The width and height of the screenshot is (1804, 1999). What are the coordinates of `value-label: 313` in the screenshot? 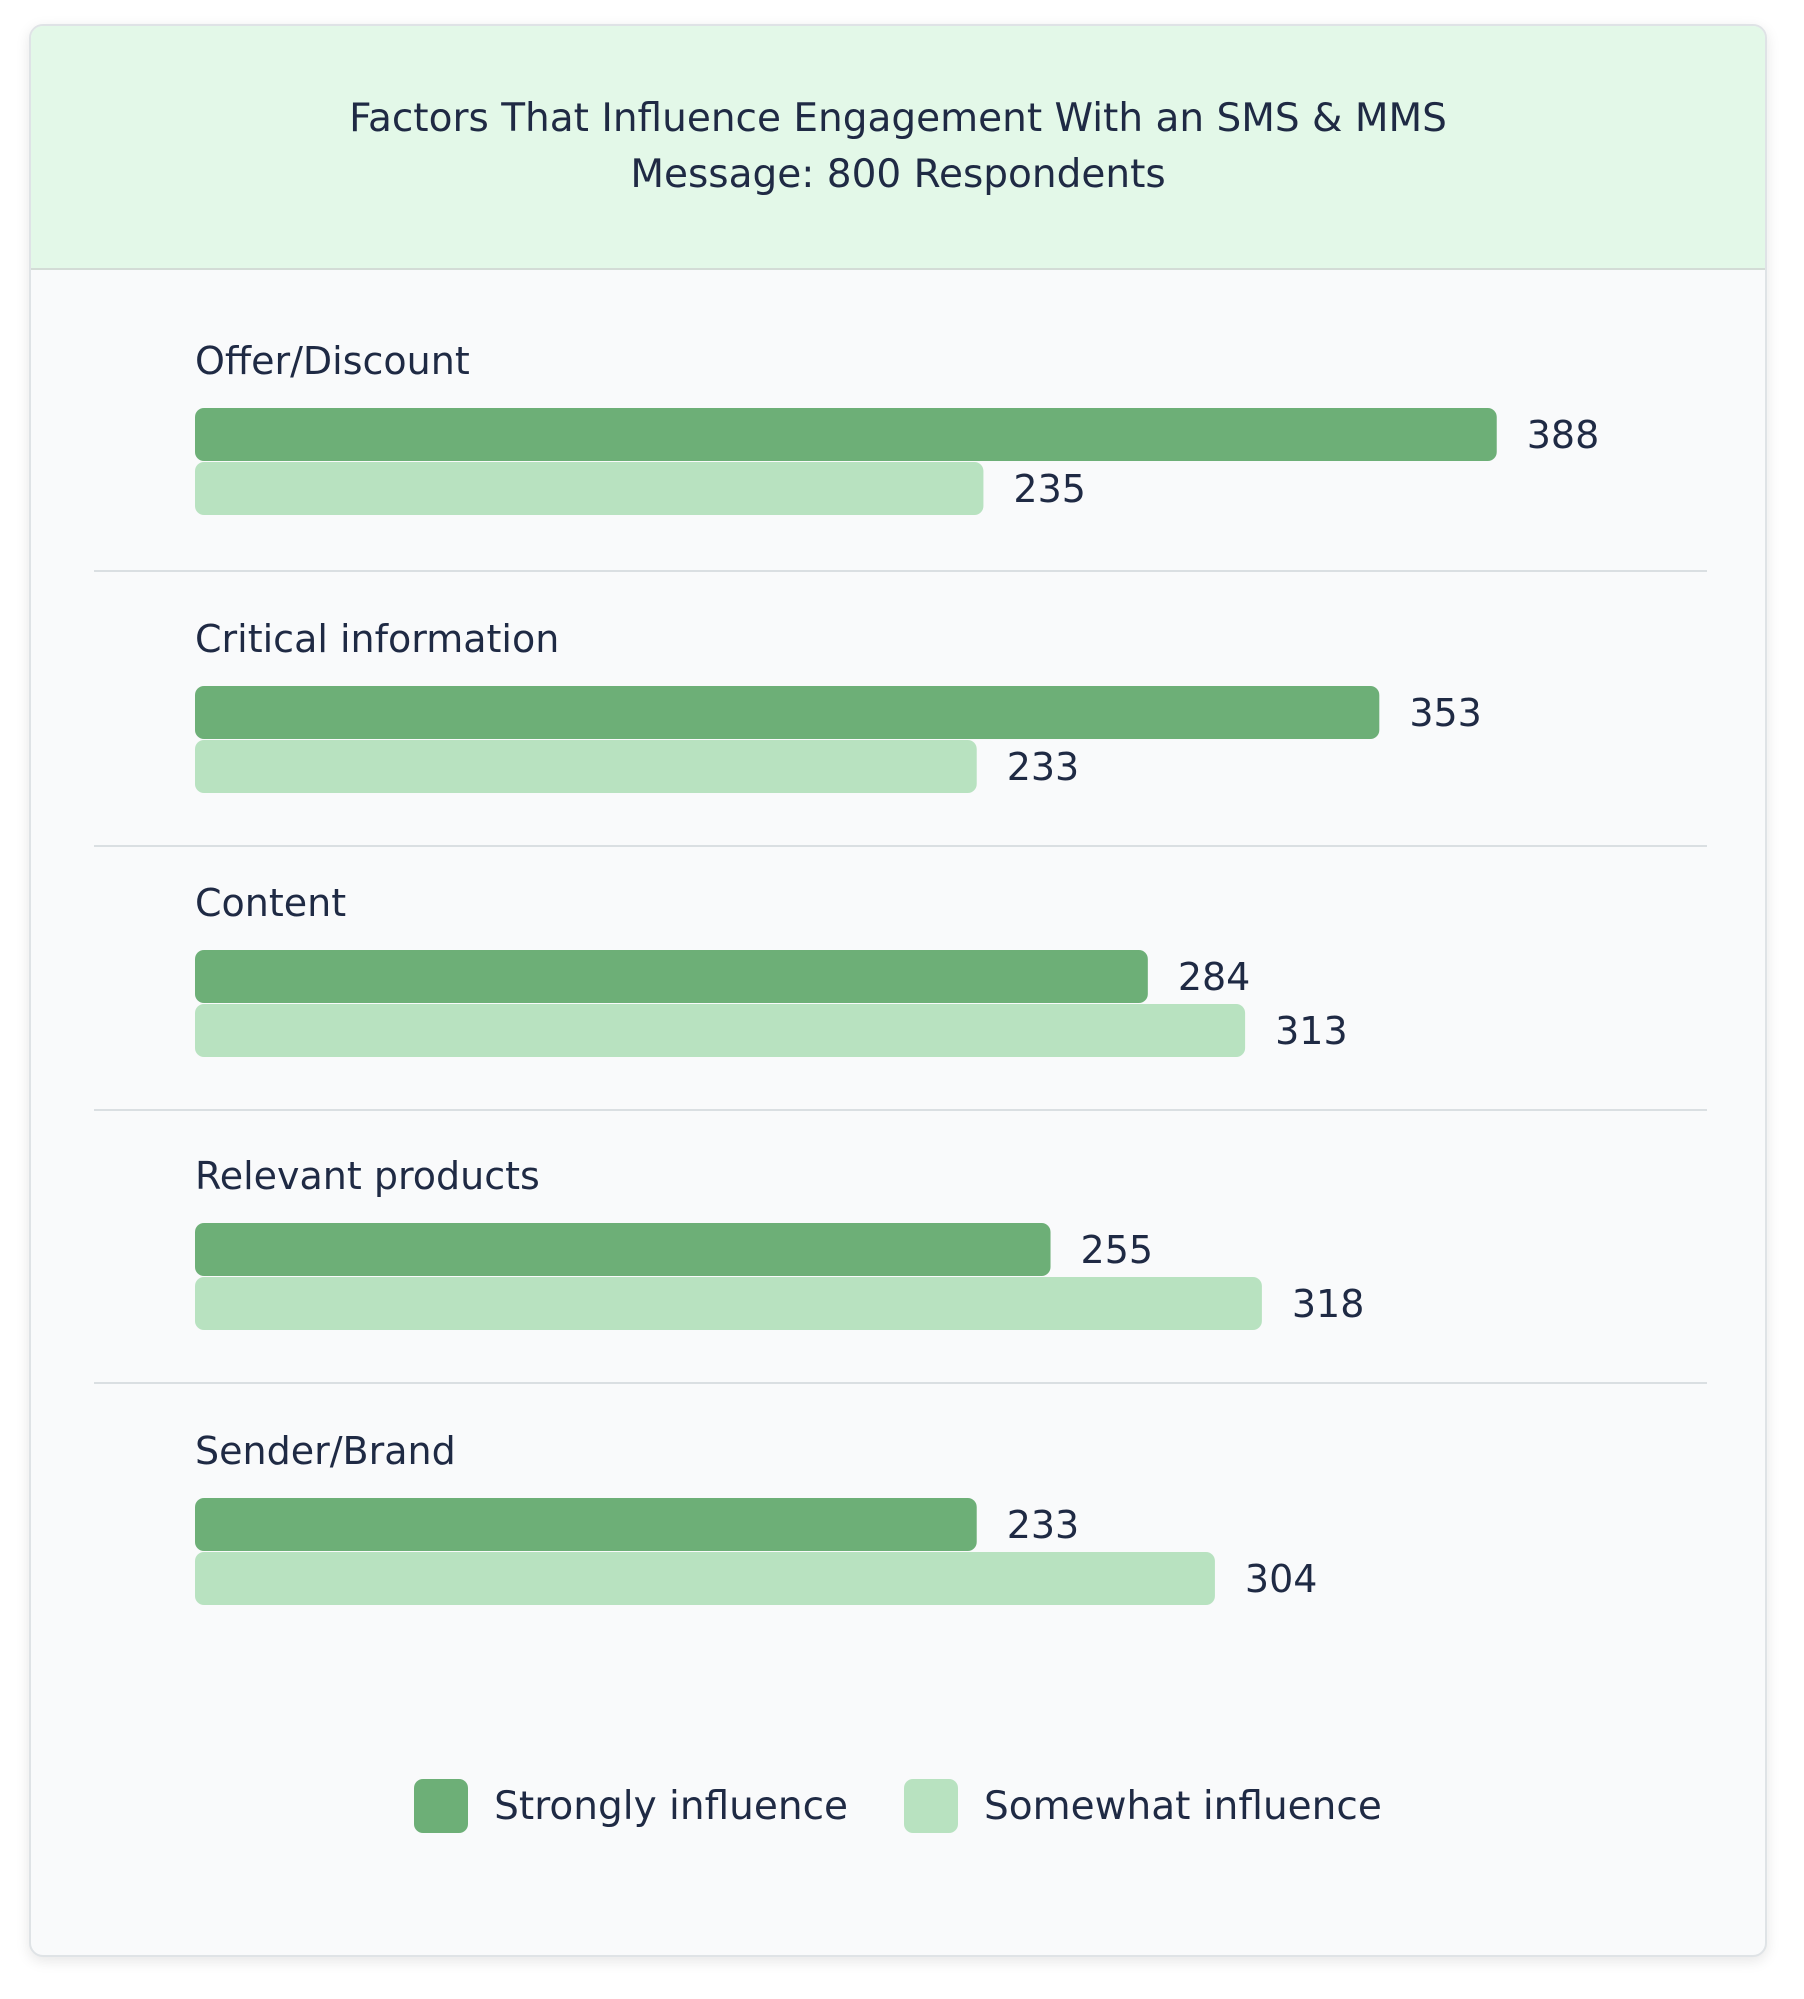 It's located at (1311, 1031).